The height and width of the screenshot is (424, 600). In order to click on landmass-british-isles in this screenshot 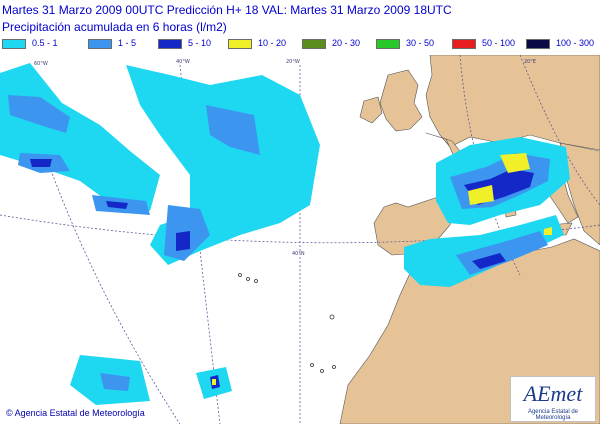, I will do `click(401, 100)`.